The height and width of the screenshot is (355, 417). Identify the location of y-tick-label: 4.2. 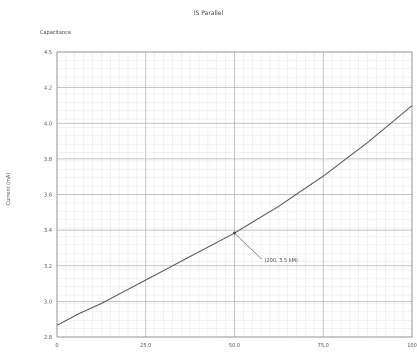
(48, 89).